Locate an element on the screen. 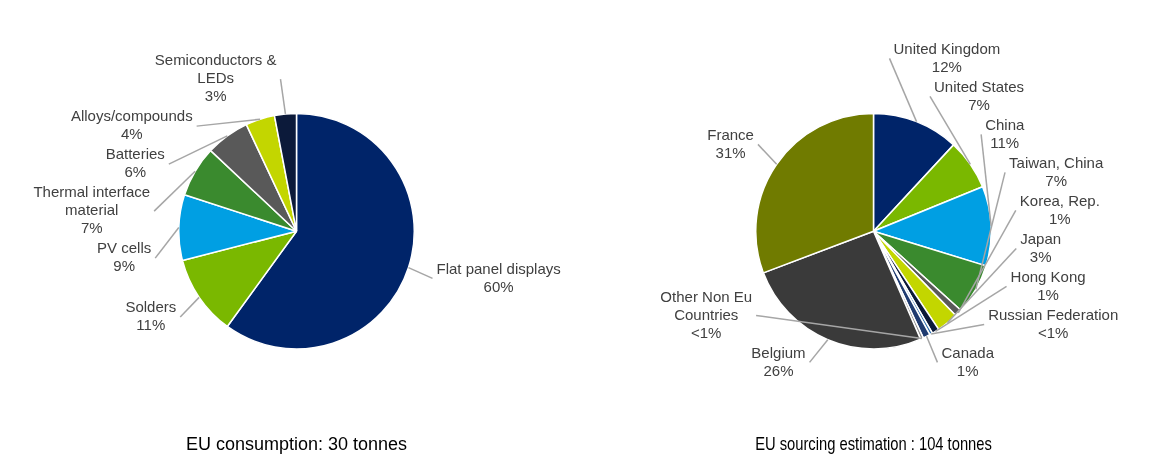 The height and width of the screenshot is (472, 1174). slice-label: China is located at coordinates (1005, 124).